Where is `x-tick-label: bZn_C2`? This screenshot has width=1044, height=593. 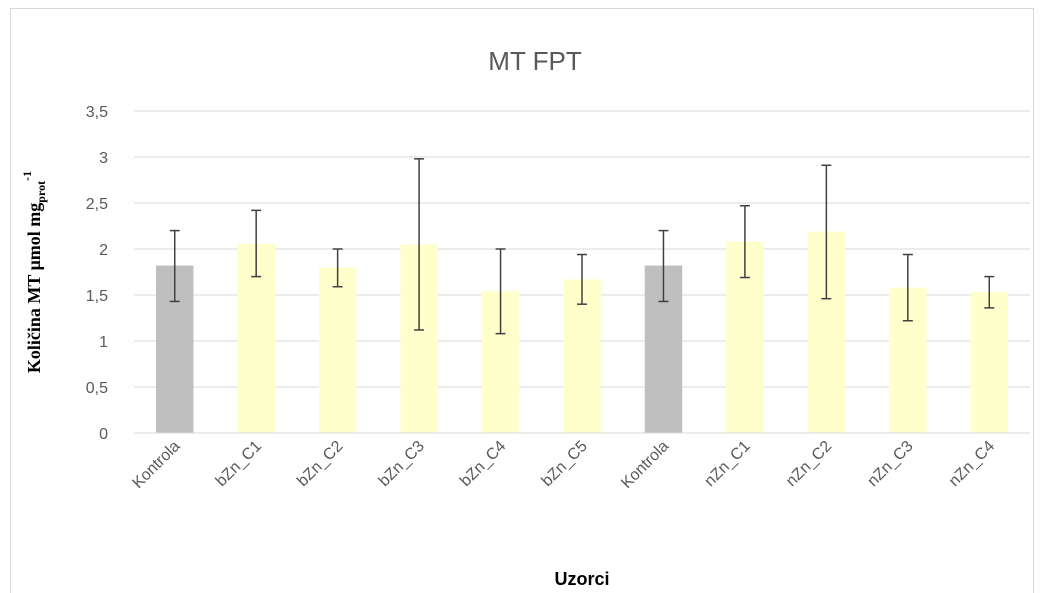 x-tick-label: bZn_C2 is located at coordinates (320, 464).